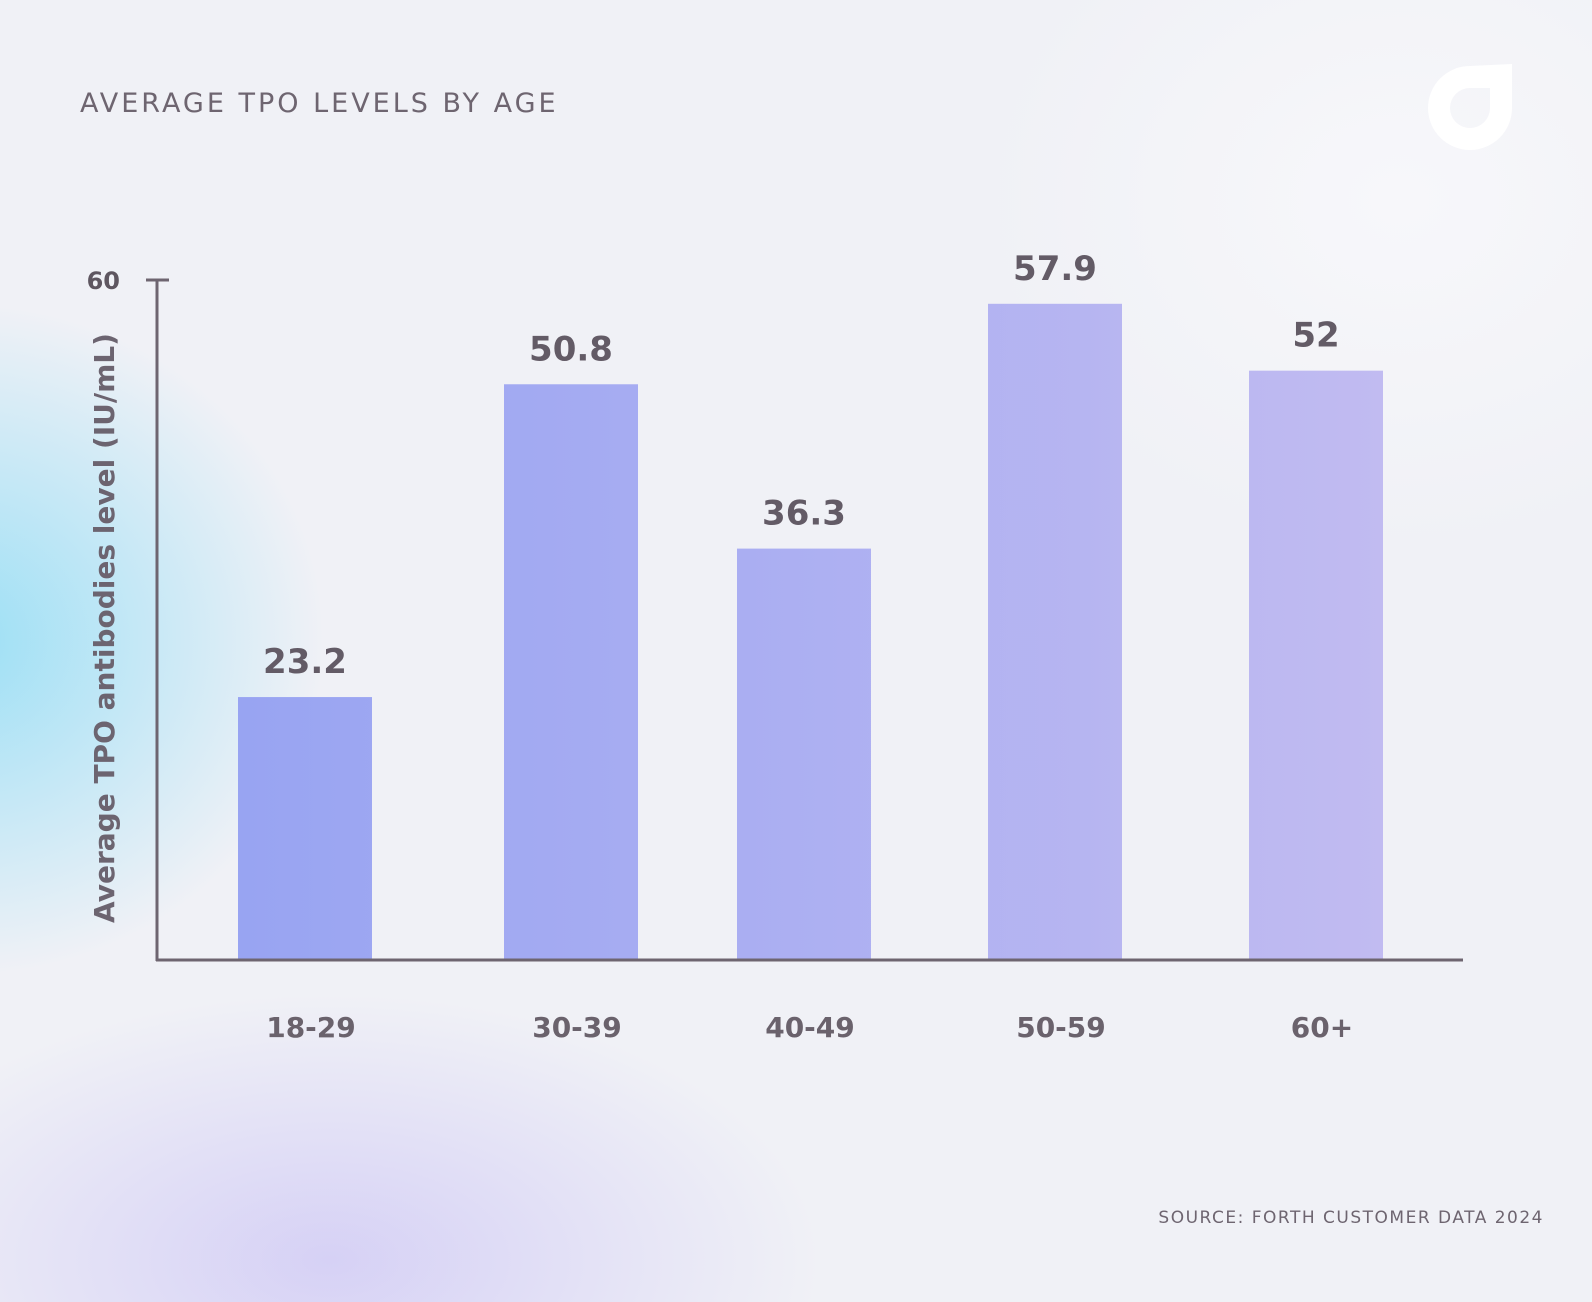  Describe the element at coordinates (319, 103) in the screenshot. I see `chart-title: AVERAGE TPO LEVELS BY AGE` at that location.